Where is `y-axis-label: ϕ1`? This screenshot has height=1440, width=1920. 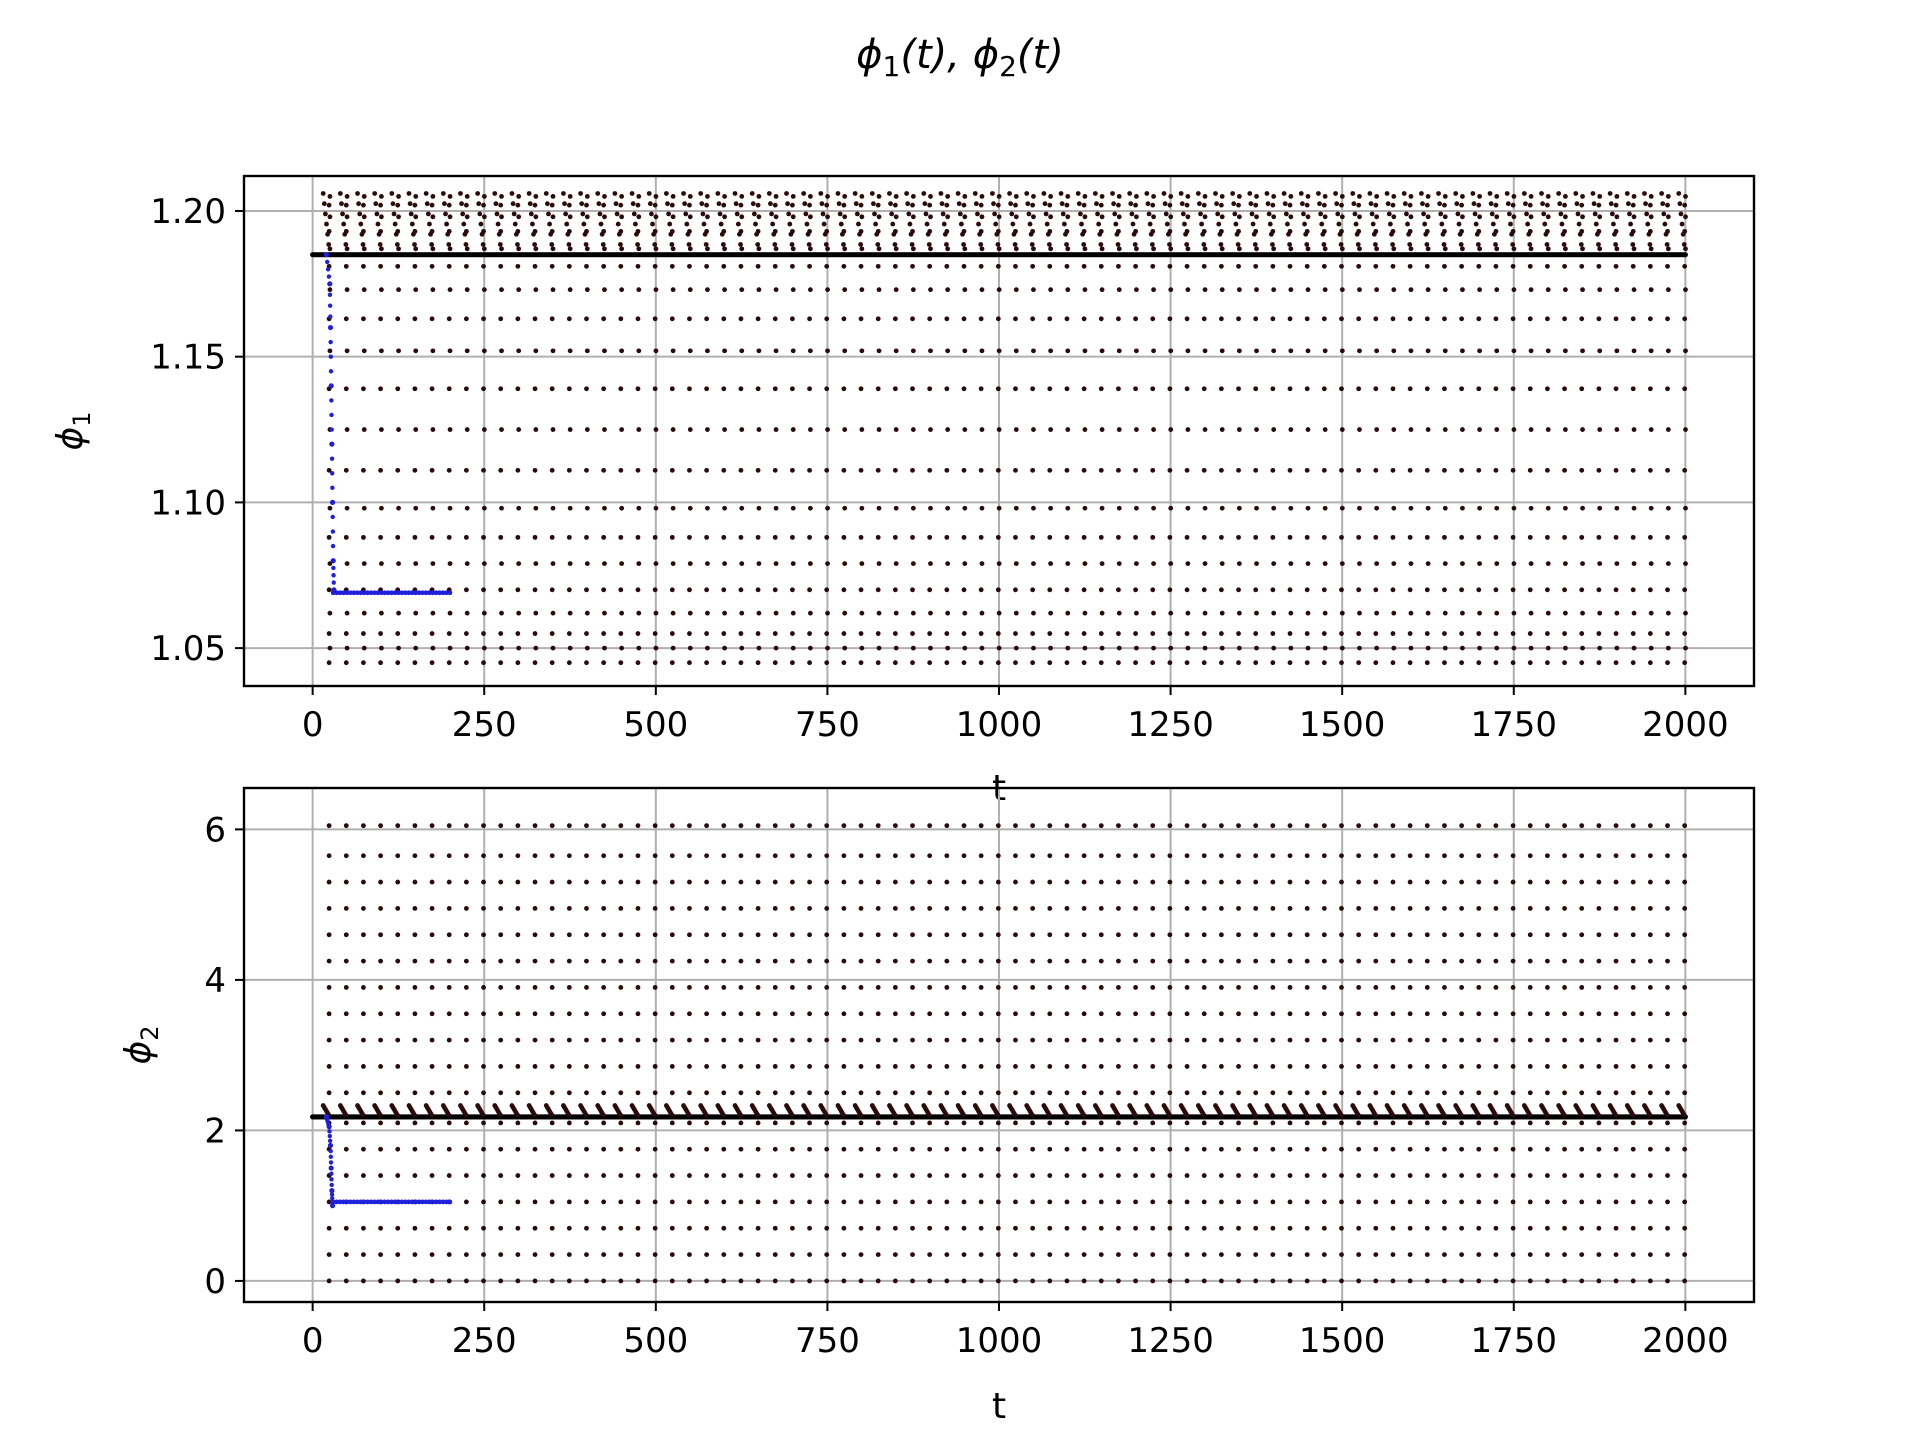
y-axis-label: ϕ1 is located at coordinates (73, 430).